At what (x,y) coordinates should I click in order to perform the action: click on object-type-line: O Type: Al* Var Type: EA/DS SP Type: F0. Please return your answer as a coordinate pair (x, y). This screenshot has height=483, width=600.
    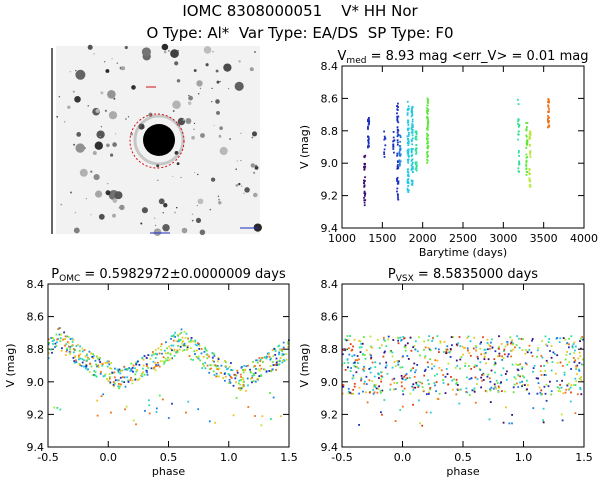
    Looking at the image, I should click on (300, 33).